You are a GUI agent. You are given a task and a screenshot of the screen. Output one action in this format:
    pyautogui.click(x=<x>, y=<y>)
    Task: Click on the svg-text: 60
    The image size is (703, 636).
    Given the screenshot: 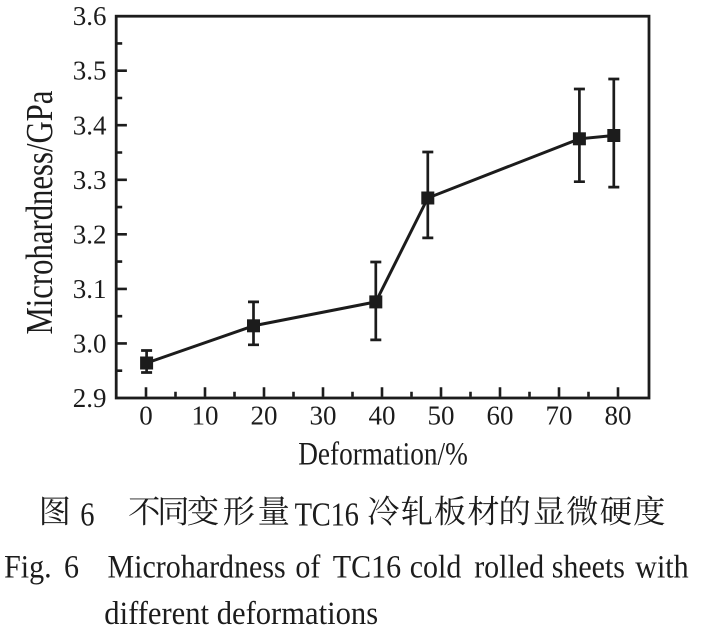 What is the action you would take?
    pyautogui.click(x=500, y=416)
    